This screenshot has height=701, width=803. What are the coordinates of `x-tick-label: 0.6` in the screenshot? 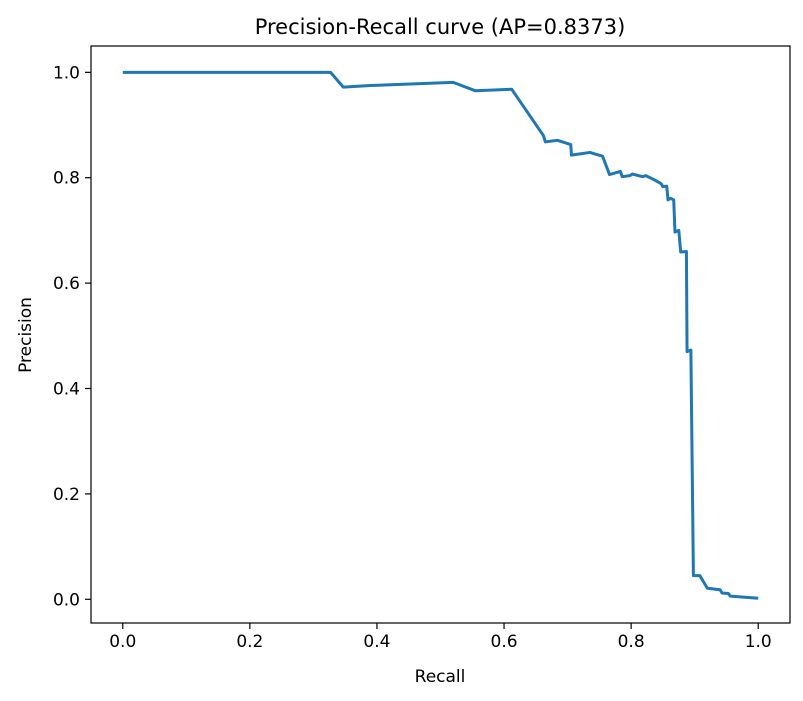 It's located at (504, 642).